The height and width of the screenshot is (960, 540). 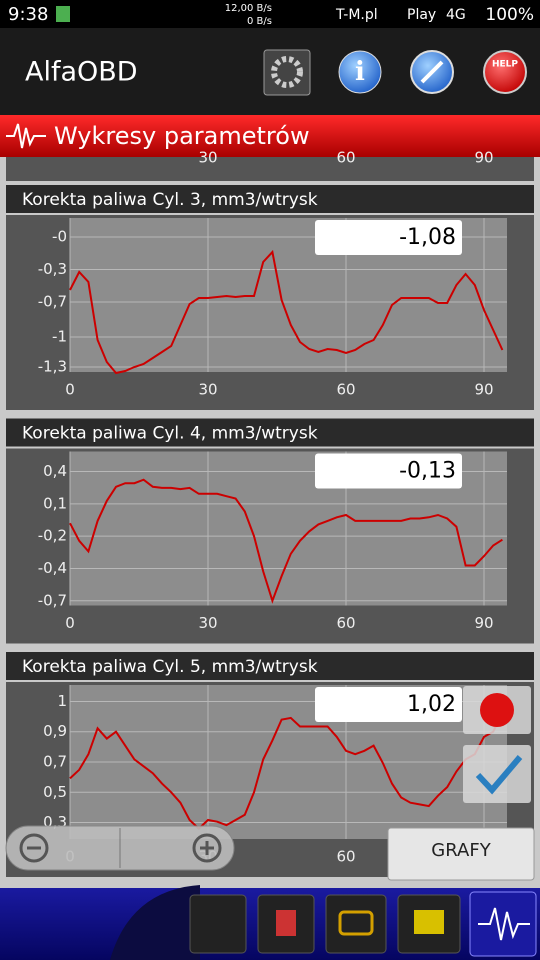 I want to click on y-tick-label: -0,3, so click(x=52, y=269).